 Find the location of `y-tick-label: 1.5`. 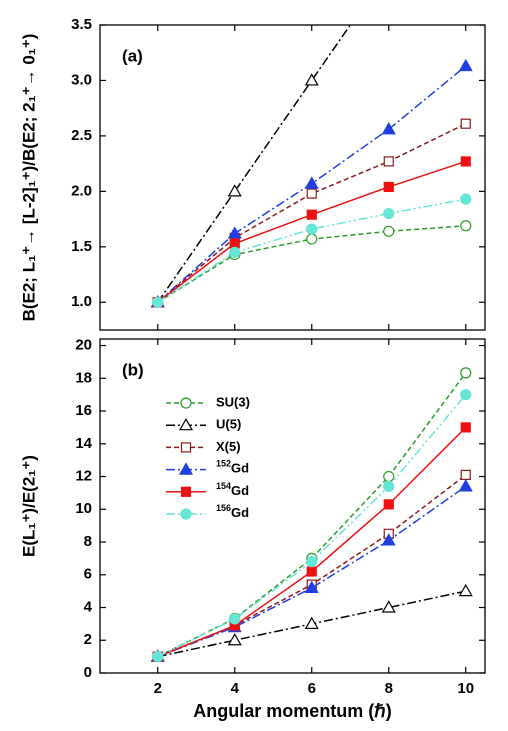

y-tick-label: 1.5 is located at coordinates (81, 246).